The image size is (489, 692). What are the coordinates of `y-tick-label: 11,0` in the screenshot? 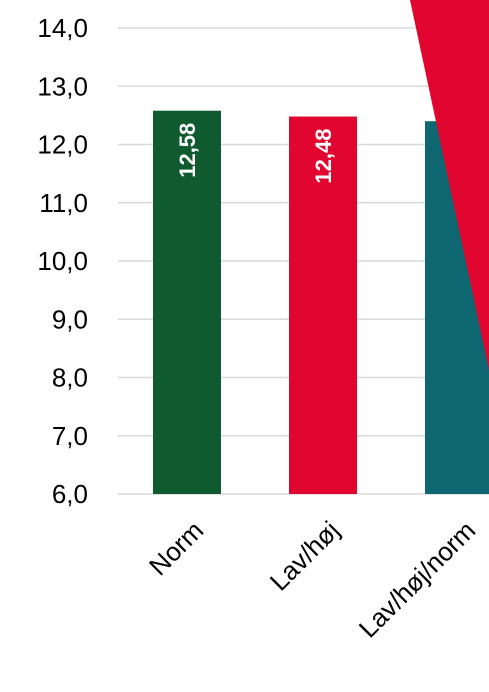 It's located at (63, 203).